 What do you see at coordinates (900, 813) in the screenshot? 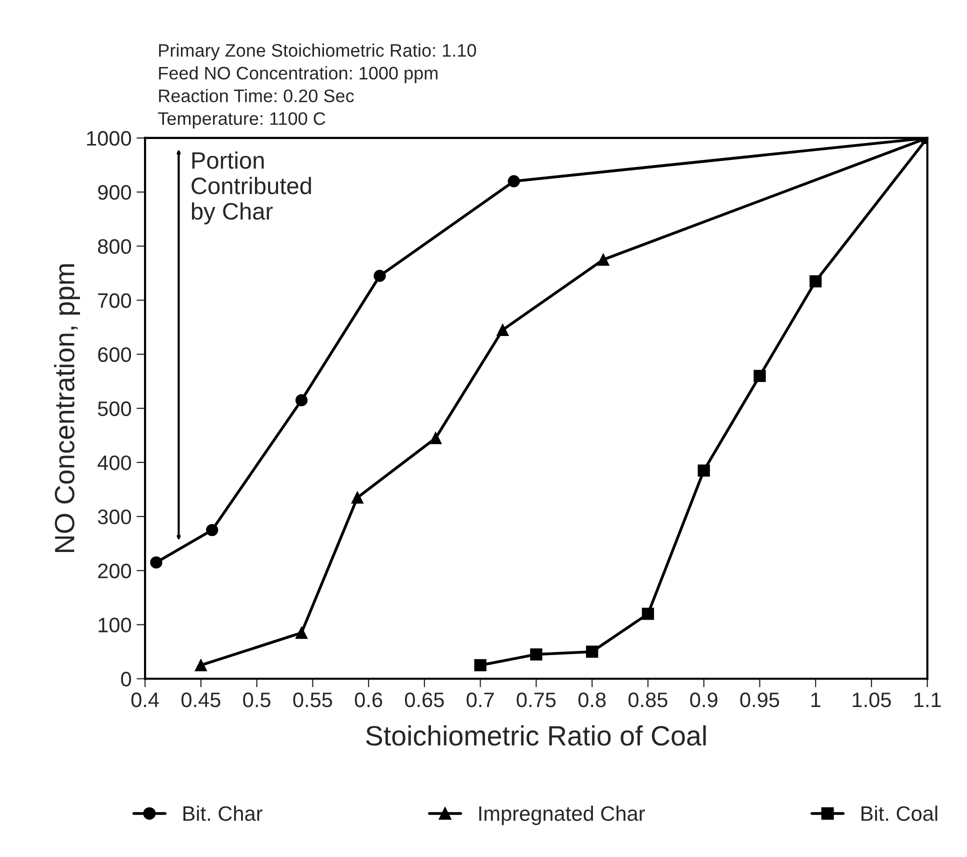
I see `legend-label: Bit. Coal` at bounding box center [900, 813].